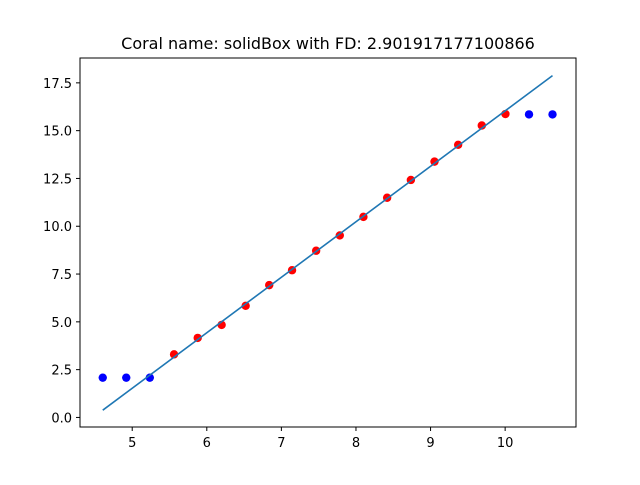 The width and height of the screenshot is (640, 485). What do you see at coordinates (430, 443) in the screenshot?
I see `x-tick-label: 9` at bounding box center [430, 443].